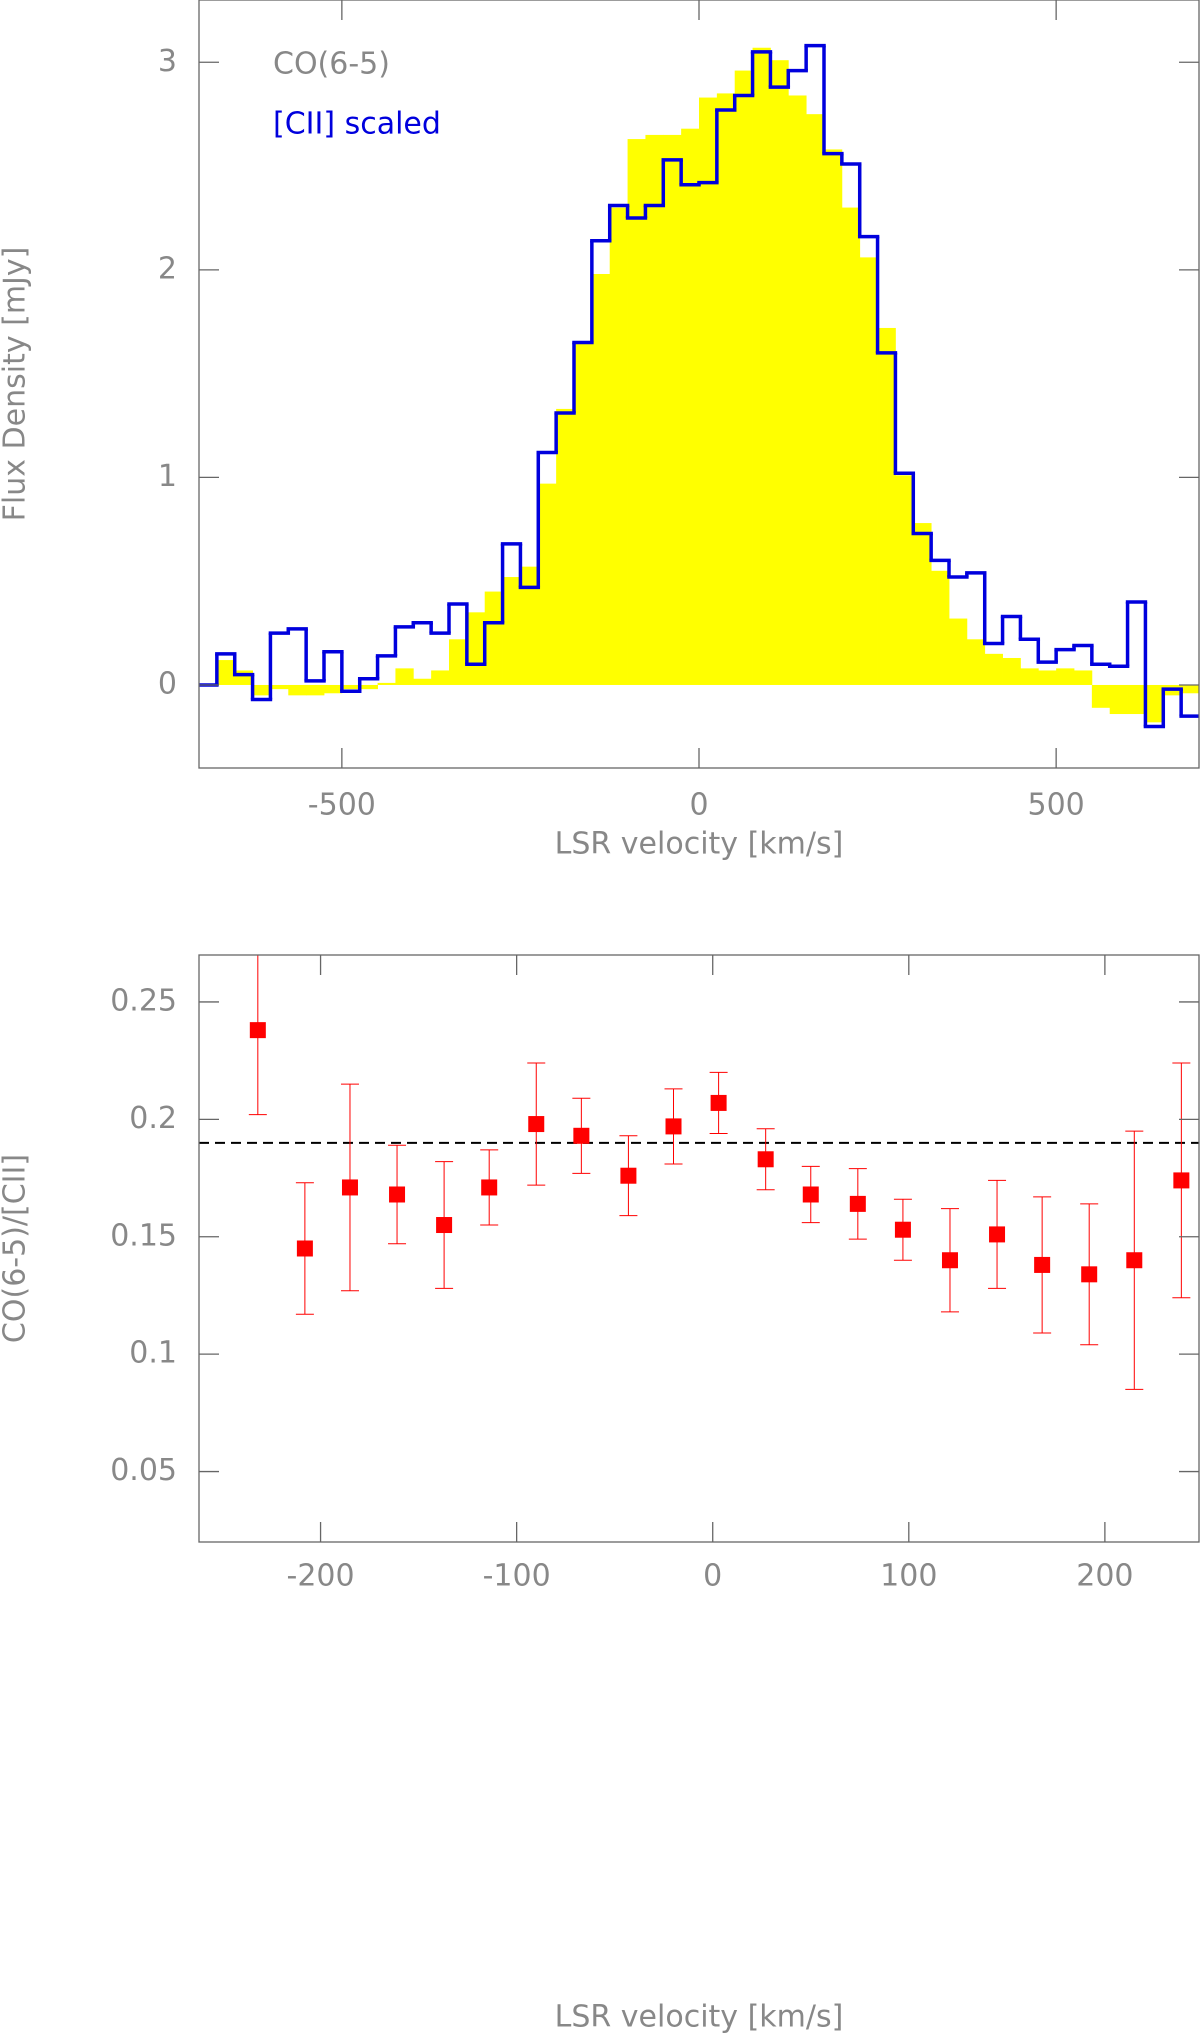 This screenshot has height=2038, width=1200. I want to click on y-tick-label: 1, so click(167, 476).